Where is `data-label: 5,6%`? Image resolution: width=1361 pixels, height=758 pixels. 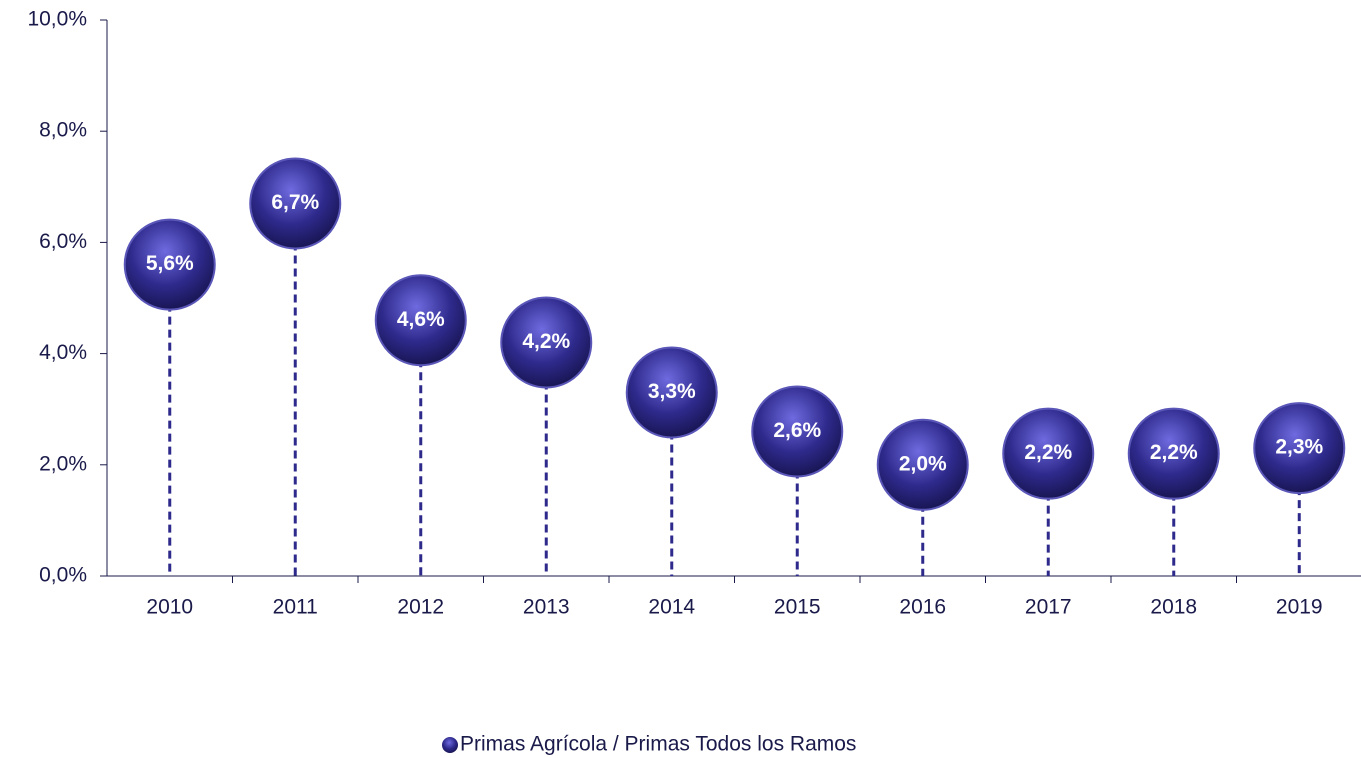 data-label: 5,6% is located at coordinates (170, 263).